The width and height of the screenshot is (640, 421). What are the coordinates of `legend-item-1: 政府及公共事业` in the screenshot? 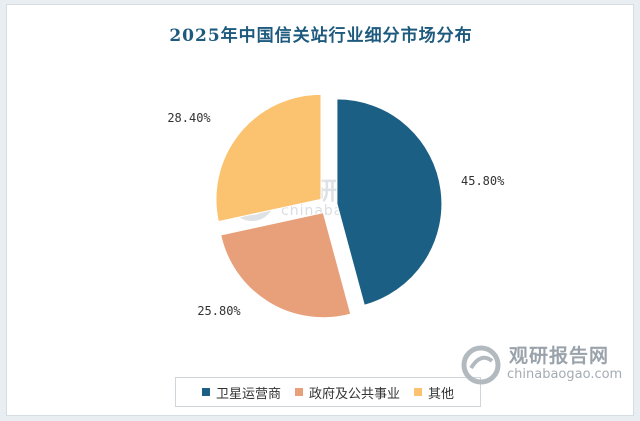 It's located at (347, 392).